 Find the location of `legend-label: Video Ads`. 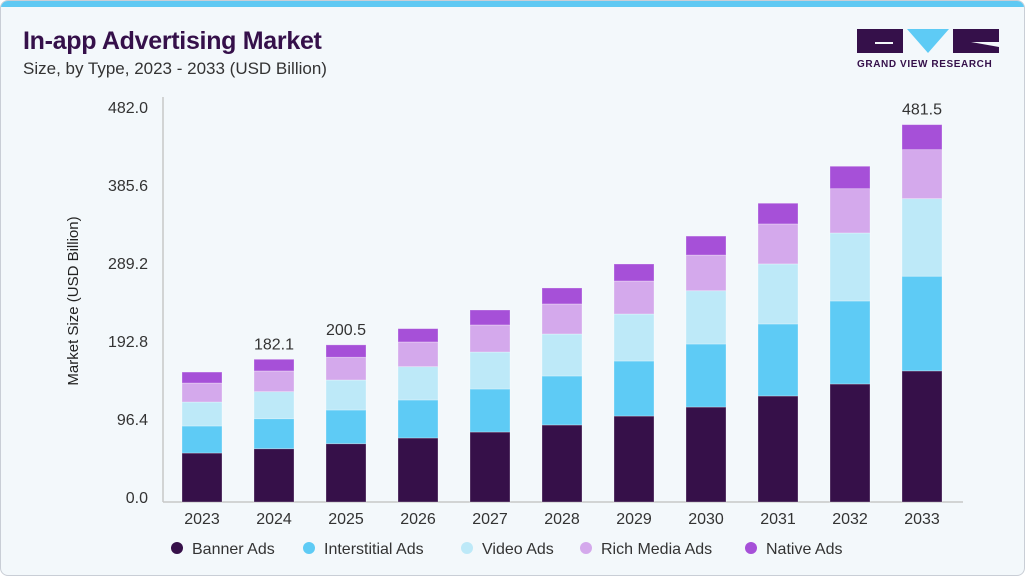

legend-label: Video Ads is located at coordinates (518, 549).